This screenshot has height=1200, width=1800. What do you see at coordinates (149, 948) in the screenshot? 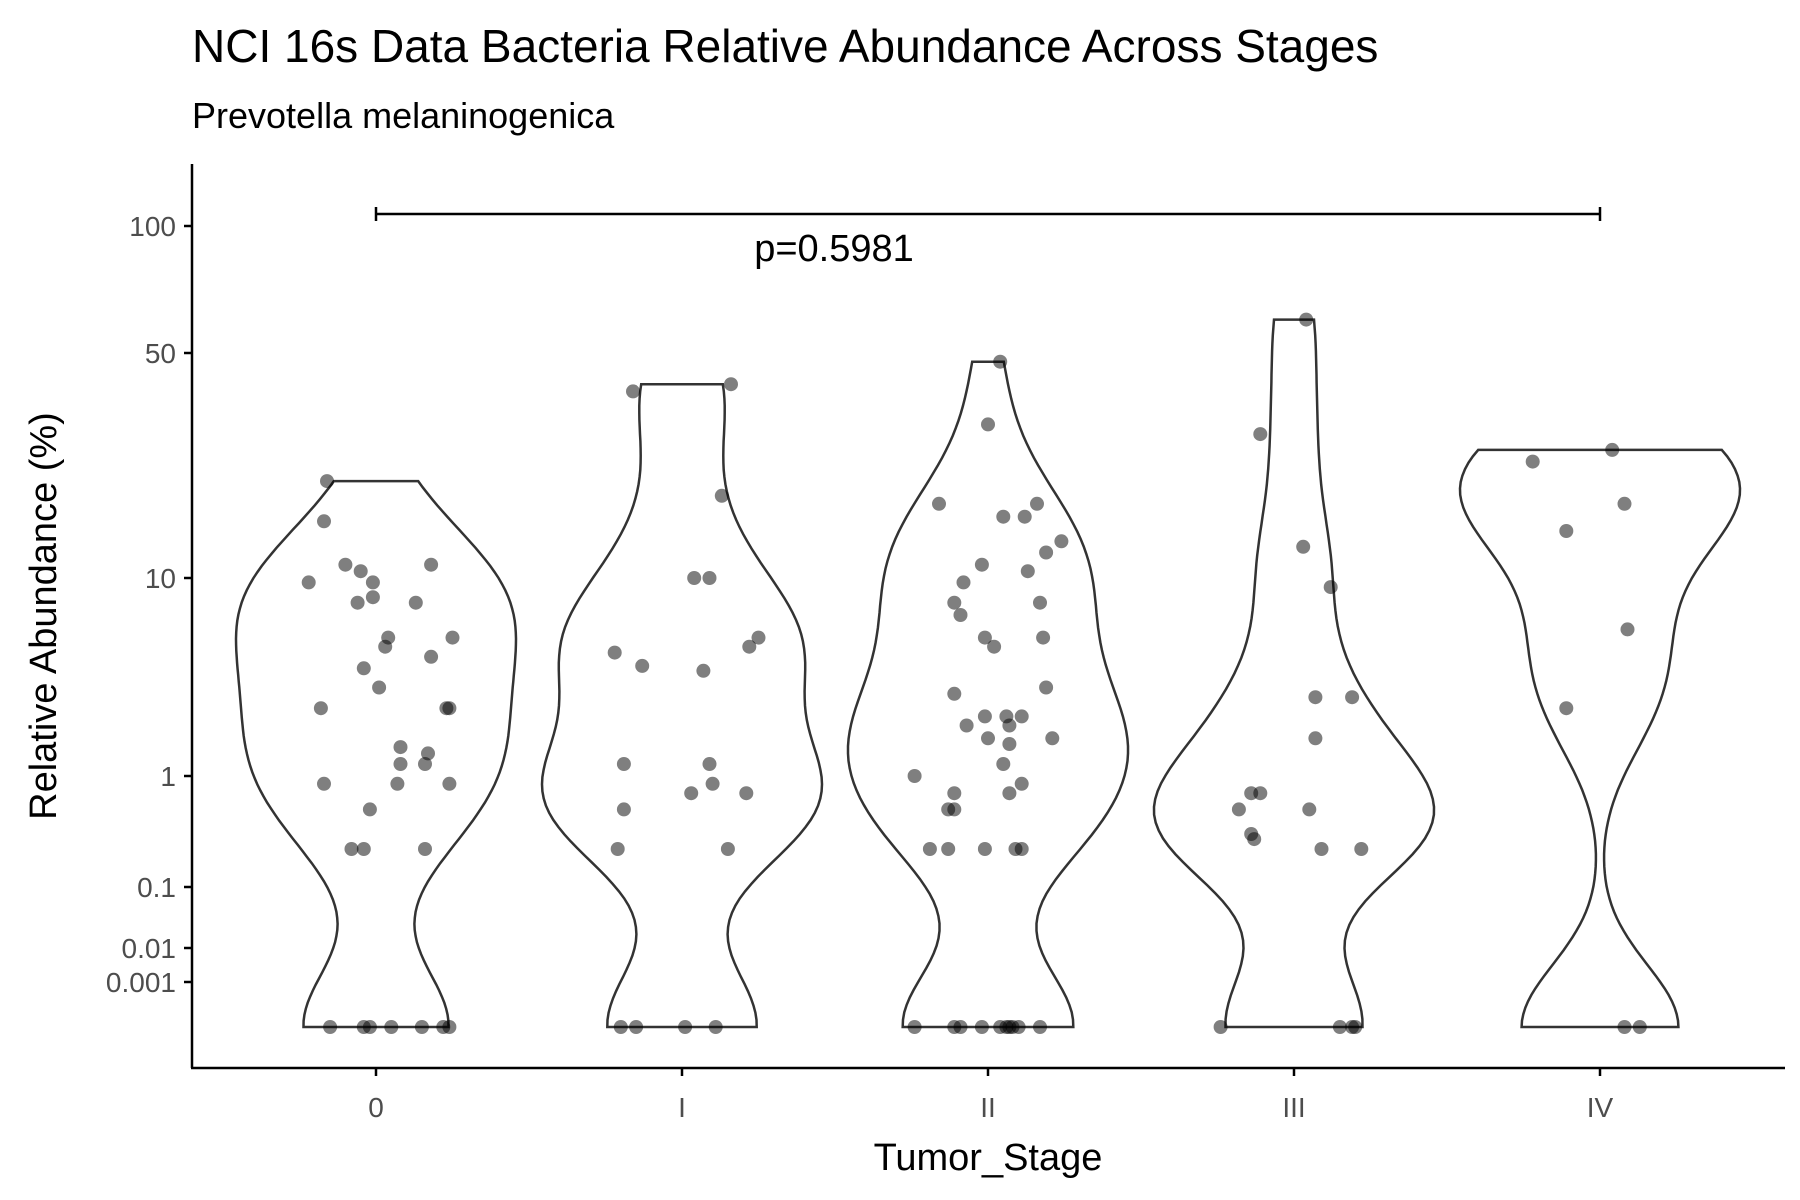
I see `y-tick-label: 0.01` at bounding box center [149, 948].